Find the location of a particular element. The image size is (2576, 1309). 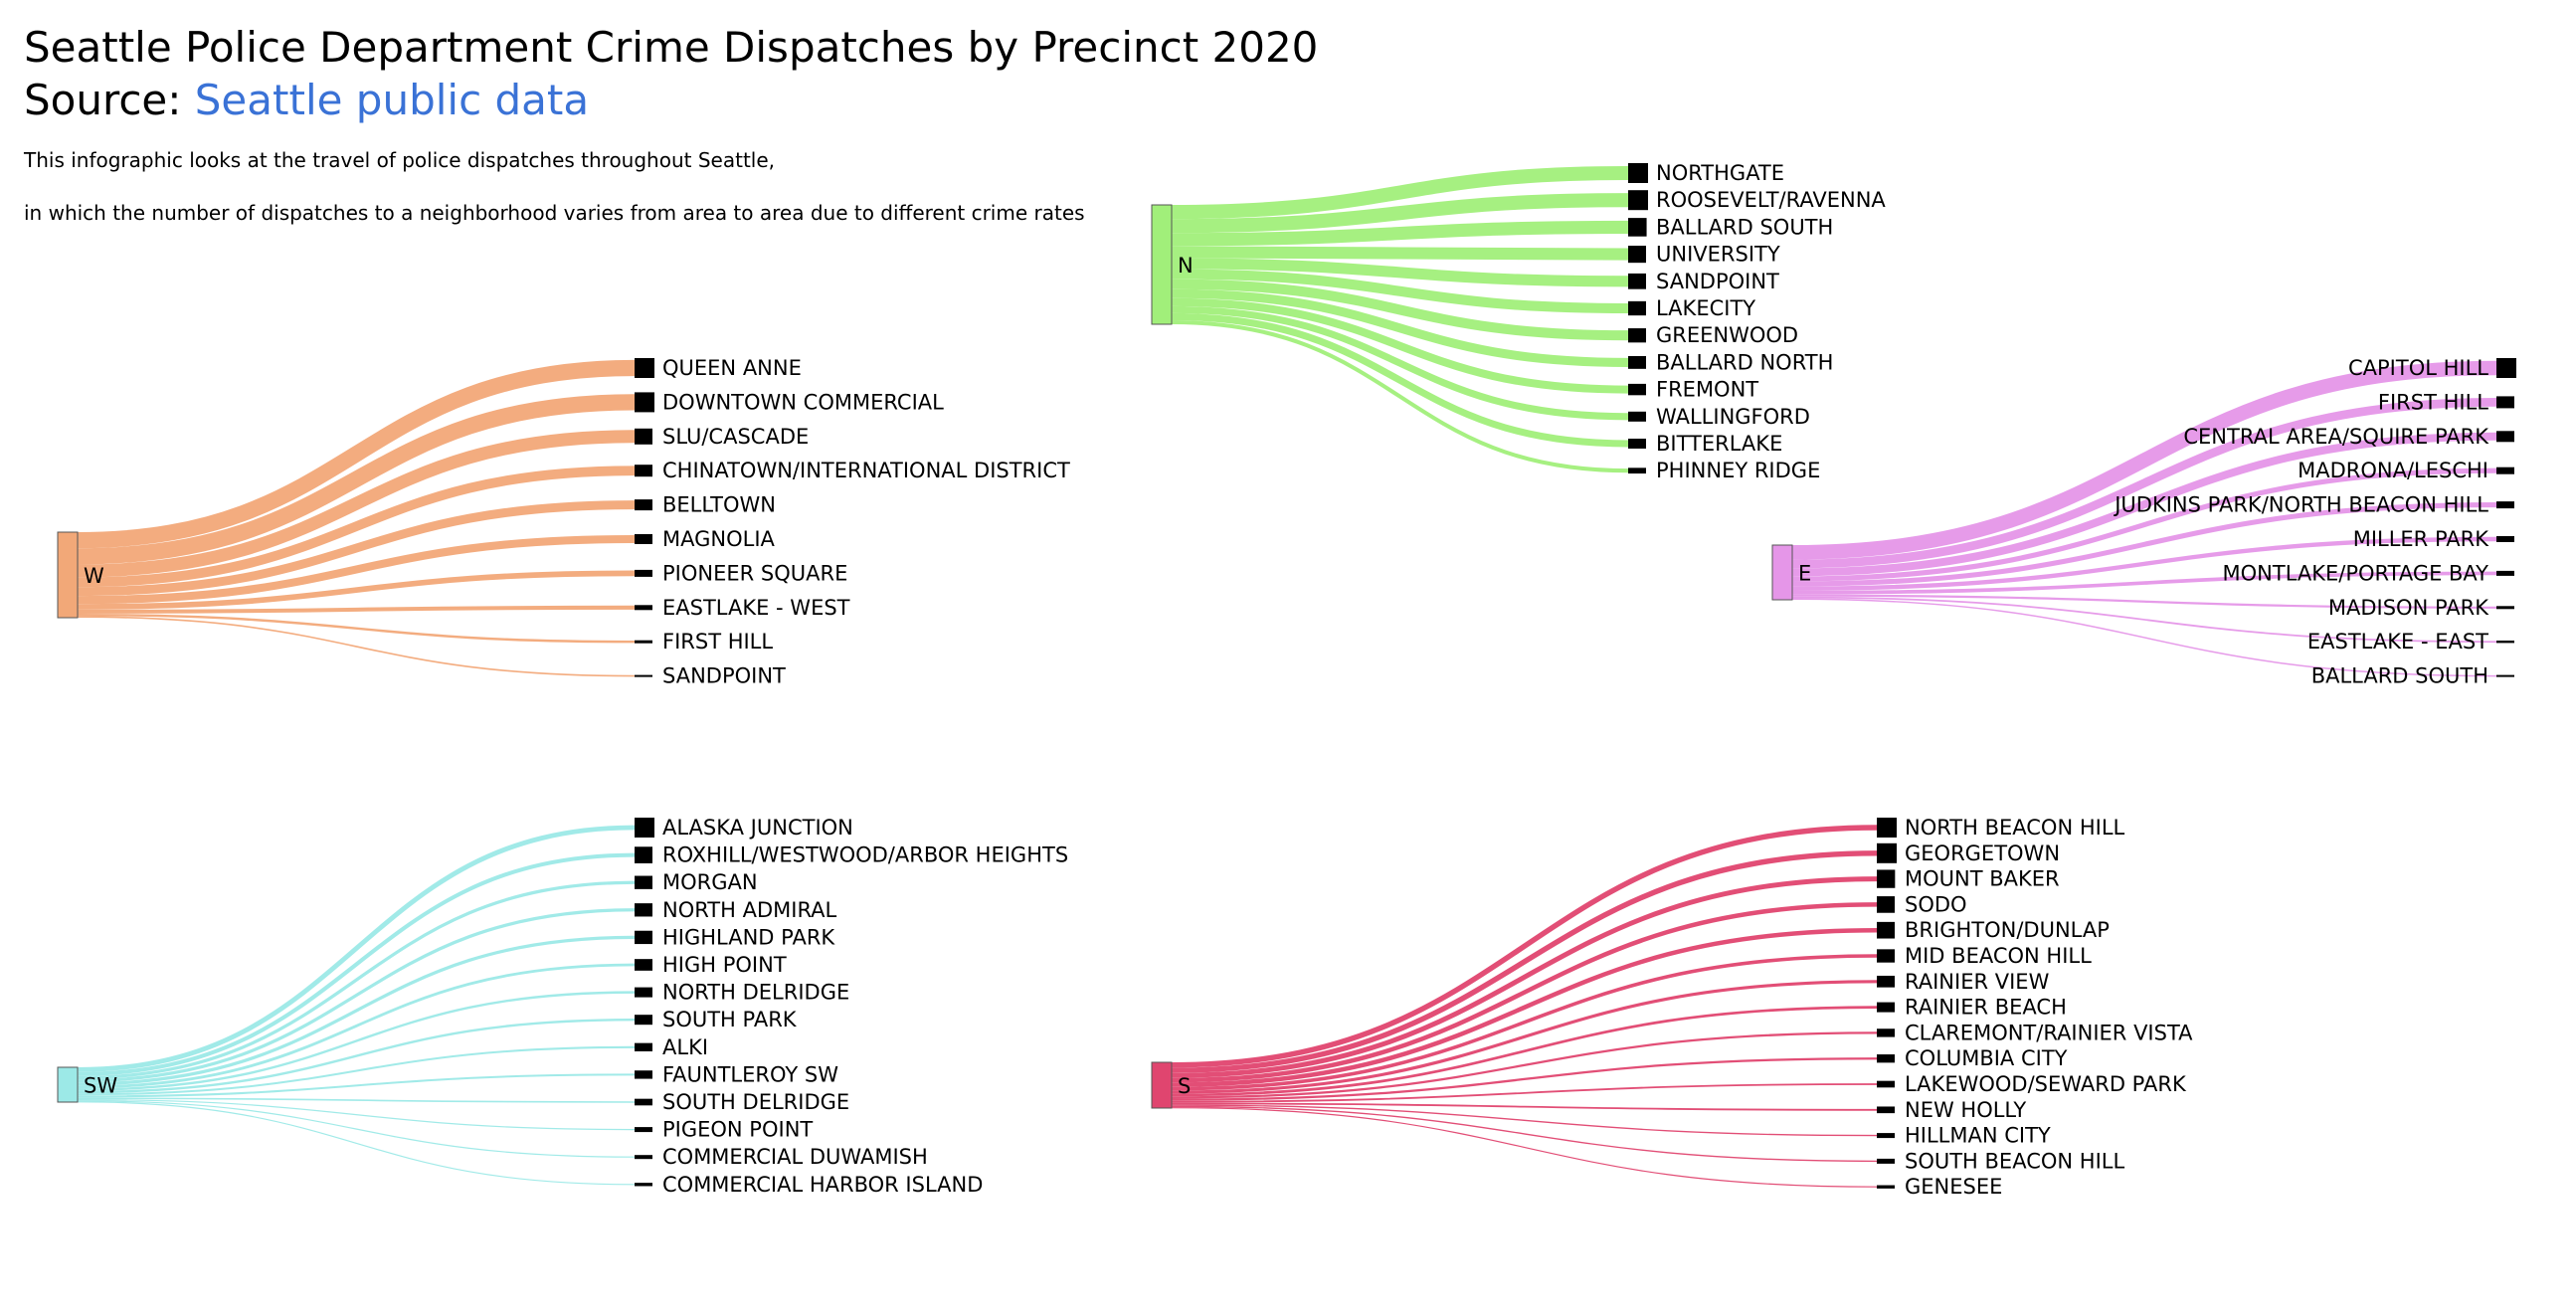

link-n-bitterlake is located at coordinates (1400, 380).